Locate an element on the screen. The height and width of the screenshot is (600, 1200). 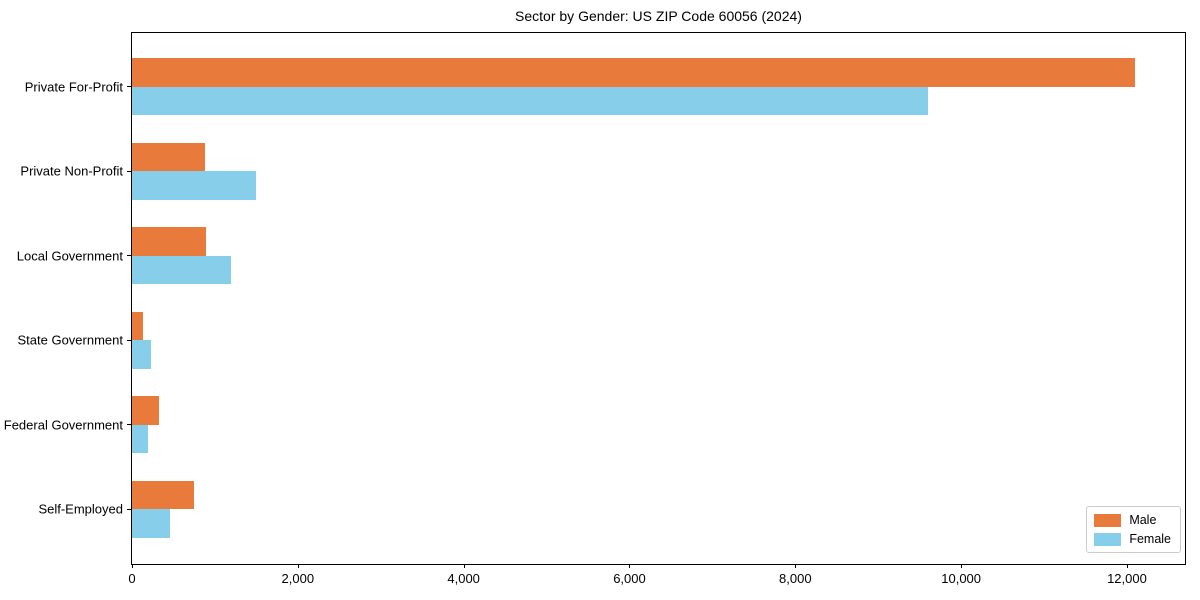
y-axis-label: Private For-Profit is located at coordinates (73, 87).